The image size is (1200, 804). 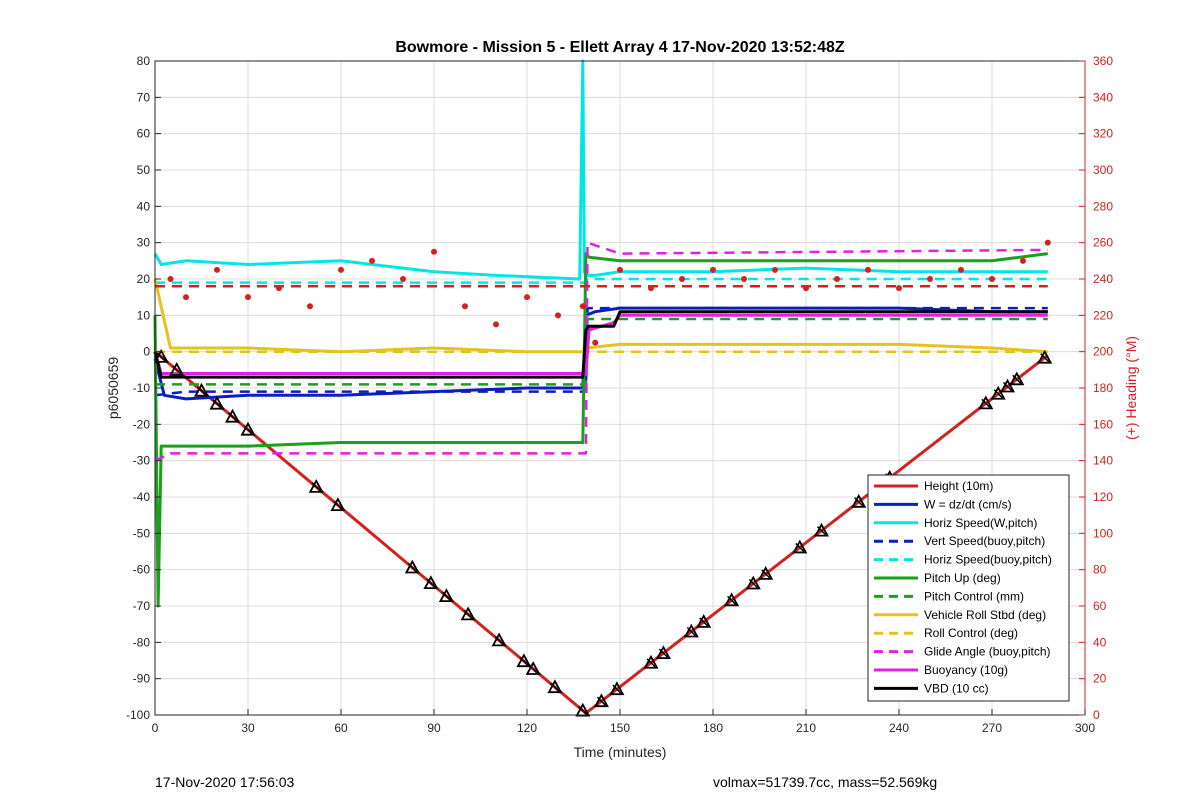 What do you see at coordinates (968, 588) in the screenshot?
I see `legend-box` at bounding box center [968, 588].